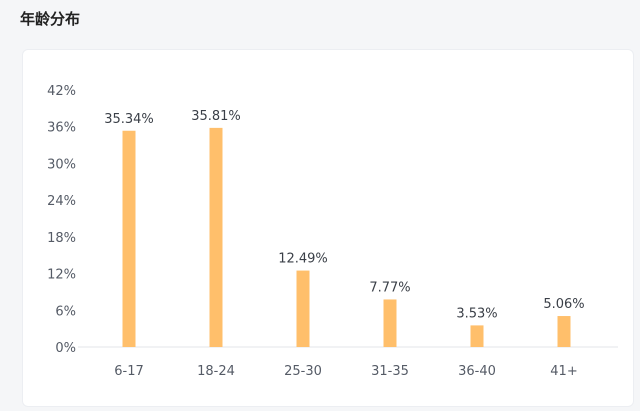 The height and width of the screenshot is (411, 640). Describe the element at coordinates (563, 371) in the screenshot. I see `x-tick-label: 41+` at that location.